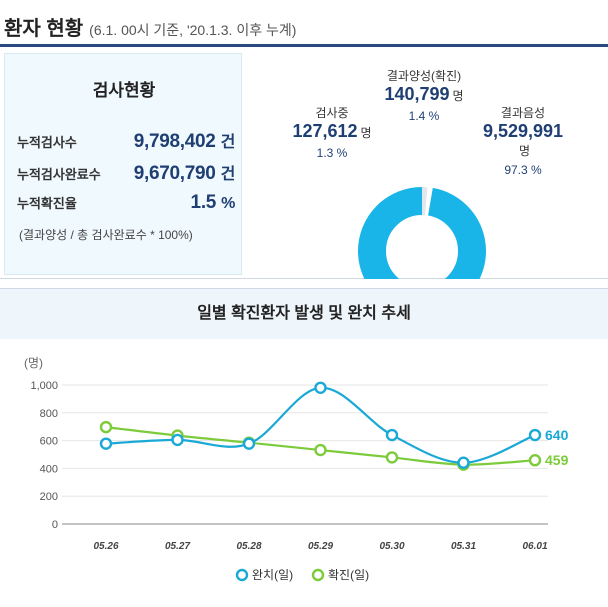 The width and height of the screenshot is (608, 607). I want to click on legend-label: 확진(일), so click(348, 575).